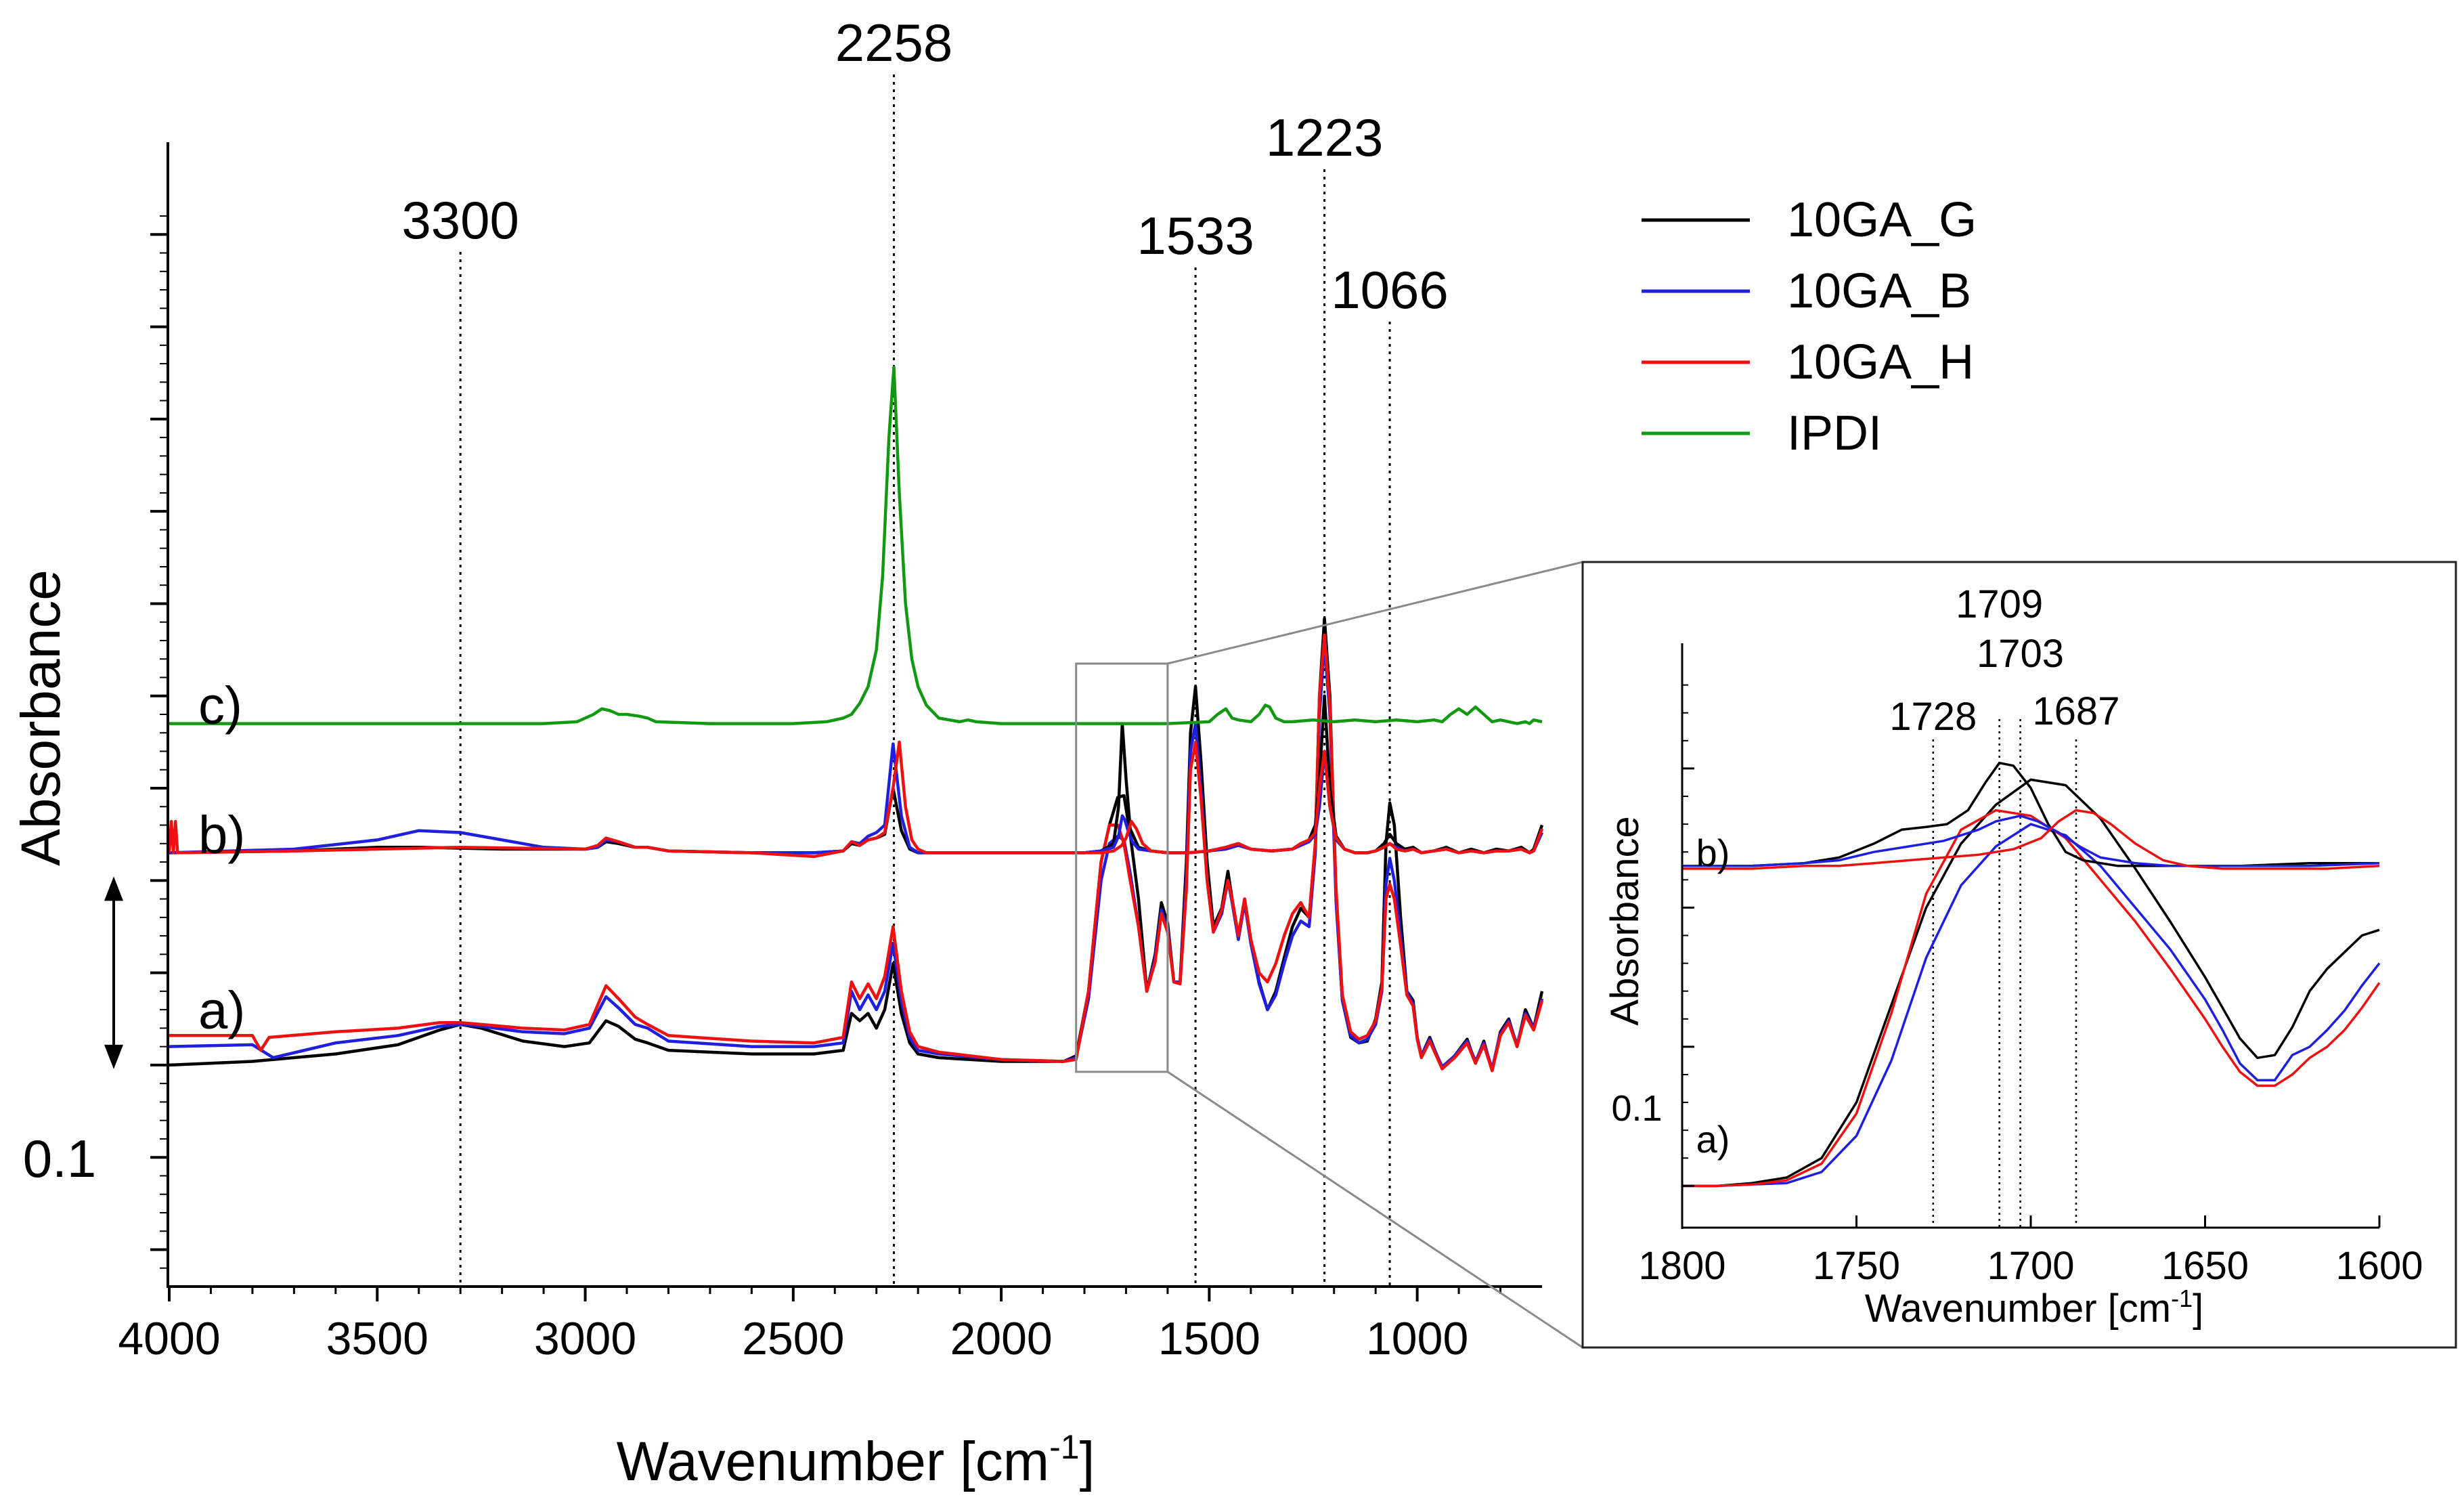  I want to click on main-peak-label: 2258, so click(894, 42).